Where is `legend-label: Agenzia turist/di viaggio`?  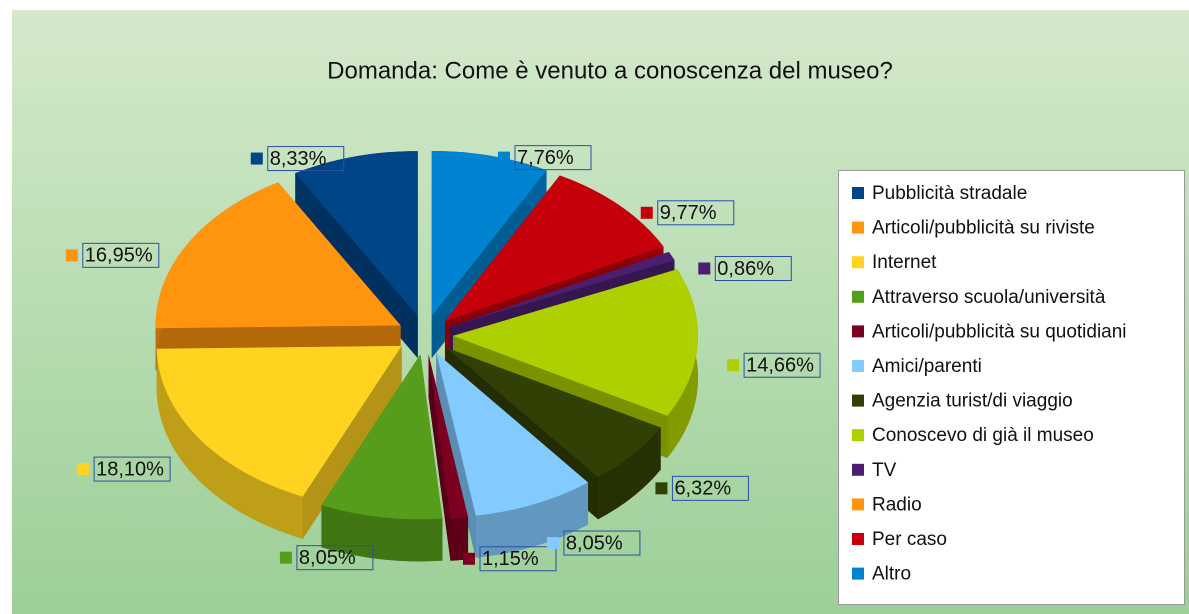
legend-label: Agenzia turist/di viaggio is located at coordinates (972, 401).